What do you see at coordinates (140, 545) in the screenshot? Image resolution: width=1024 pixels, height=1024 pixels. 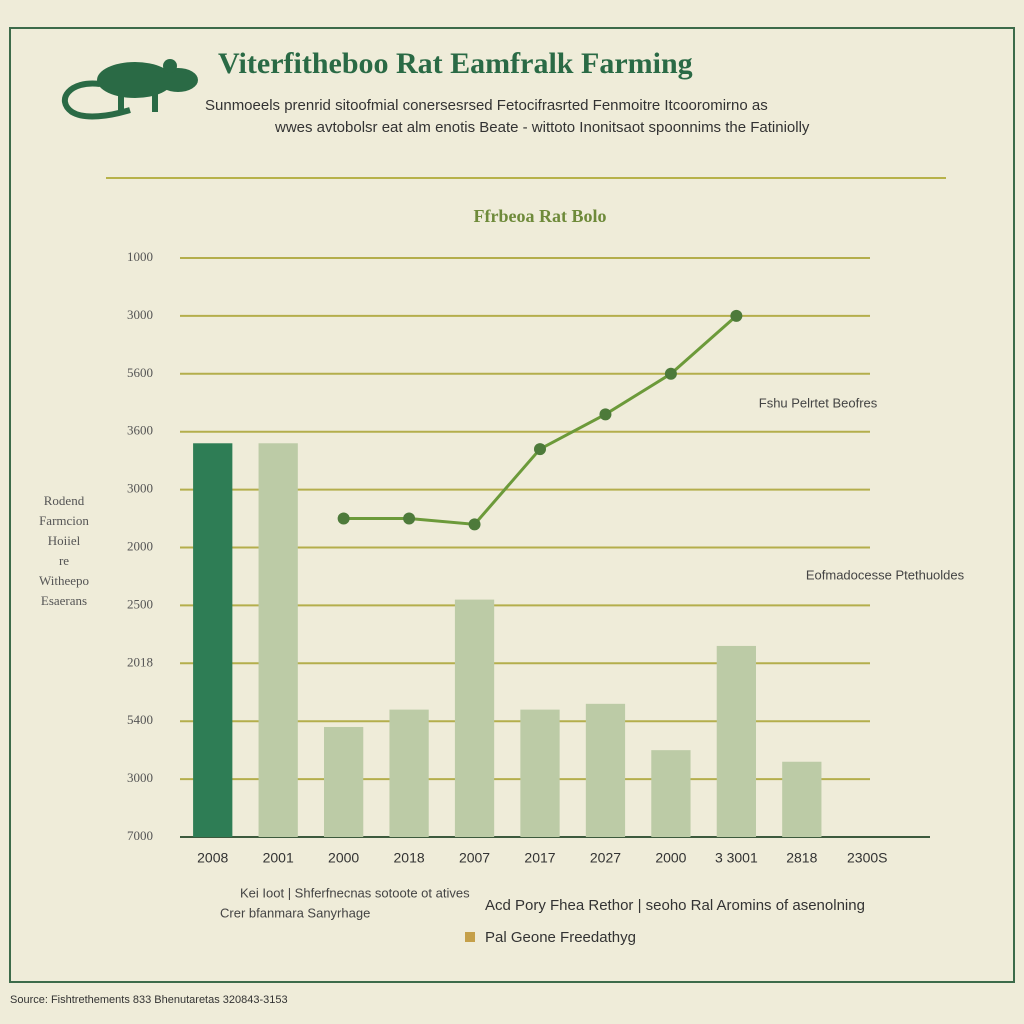 I see `y-tick-label: 2000` at bounding box center [140, 545].